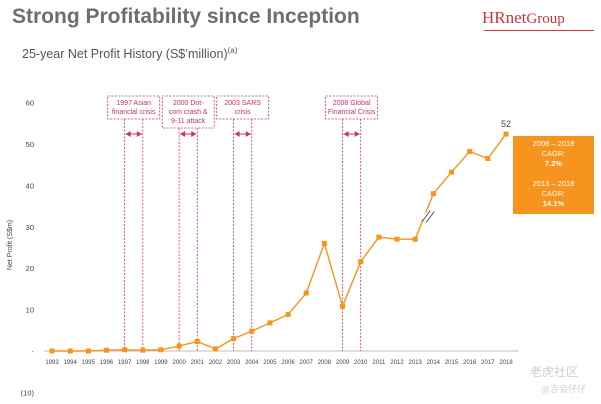 Image resolution: width=601 pixels, height=404 pixels. Describe the element at coordinates (545, 19) in the screenshot. I see `logo-sub: Group` at that location.